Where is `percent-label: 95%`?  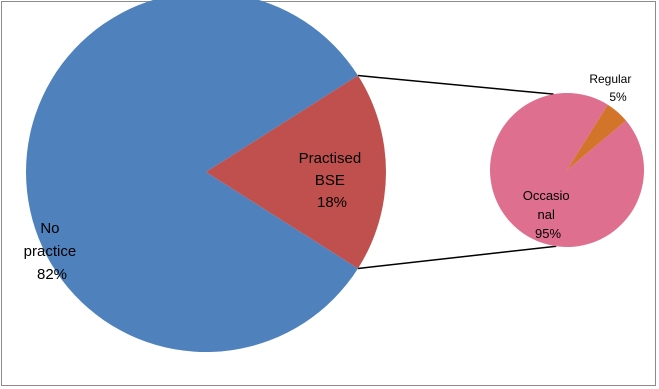
percent-label: 95% is located at coordinates (548, 233).